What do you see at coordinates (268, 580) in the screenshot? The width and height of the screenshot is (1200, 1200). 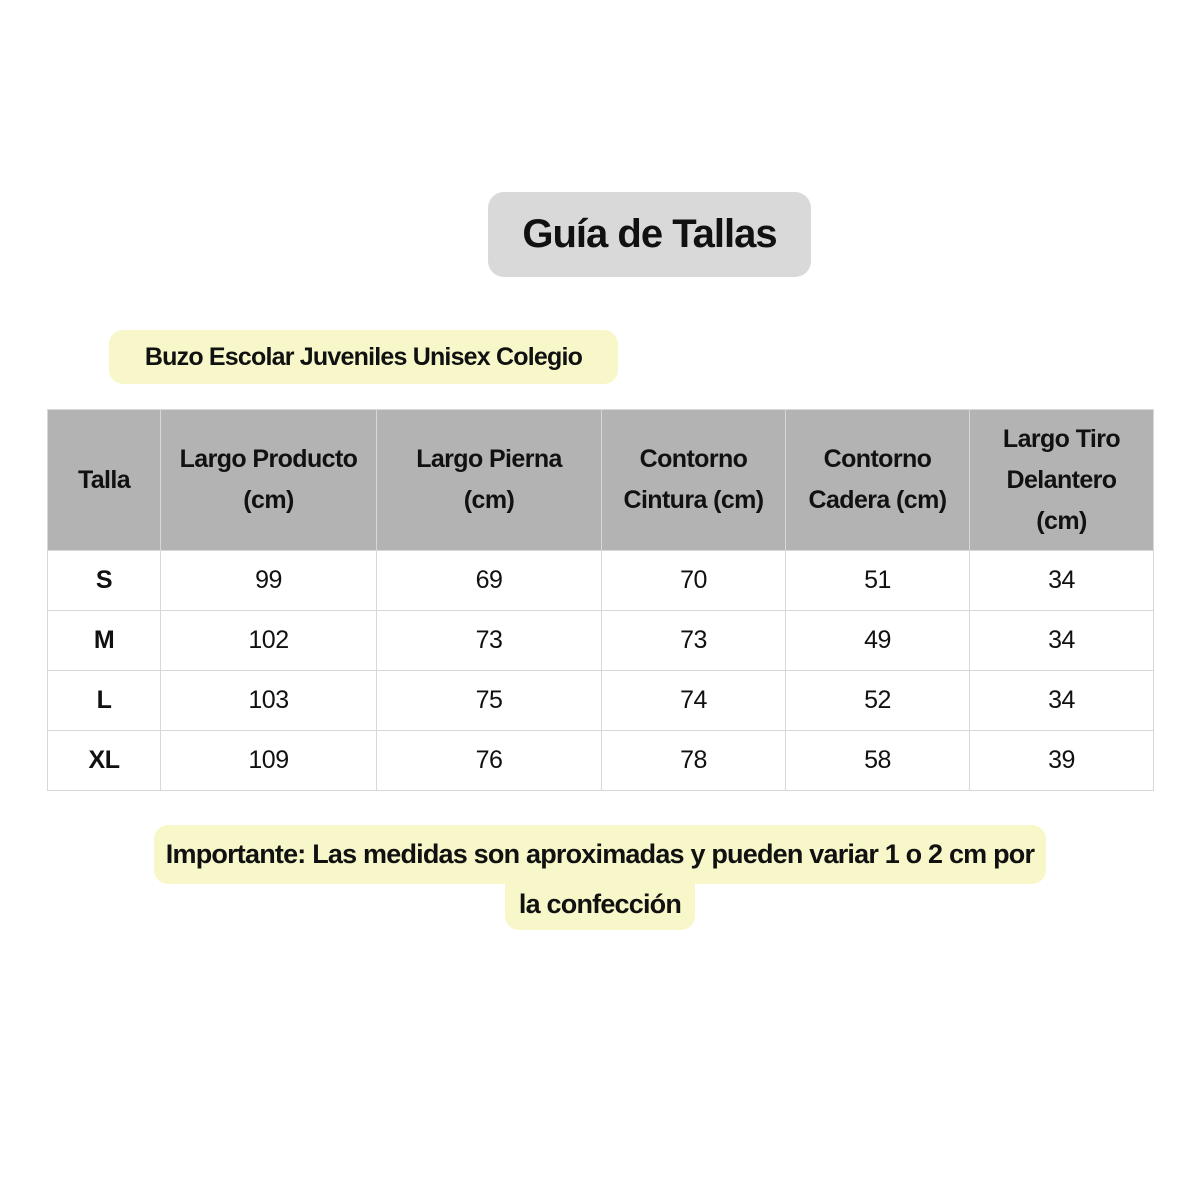 I see `measurement-cell: 99` at bounding box center [268, 580].